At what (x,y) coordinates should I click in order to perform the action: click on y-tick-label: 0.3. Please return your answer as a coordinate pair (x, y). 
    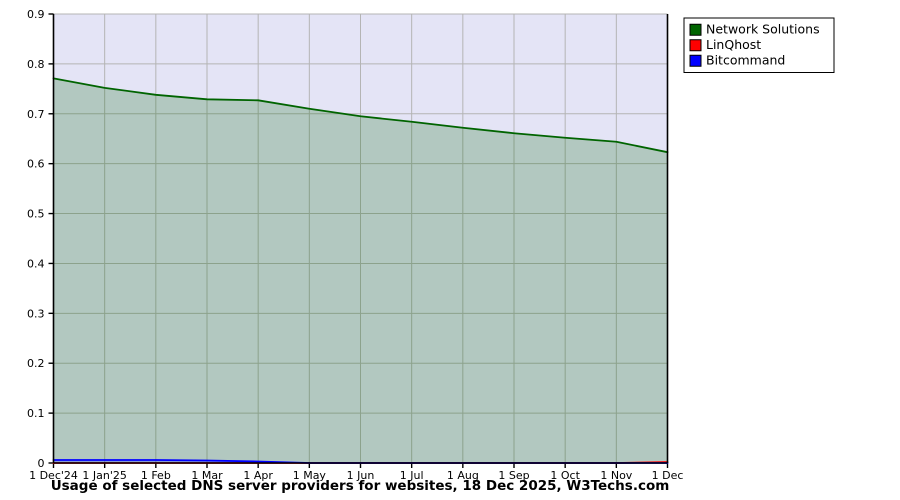
    Looking at the image, I should click on (36, 313).